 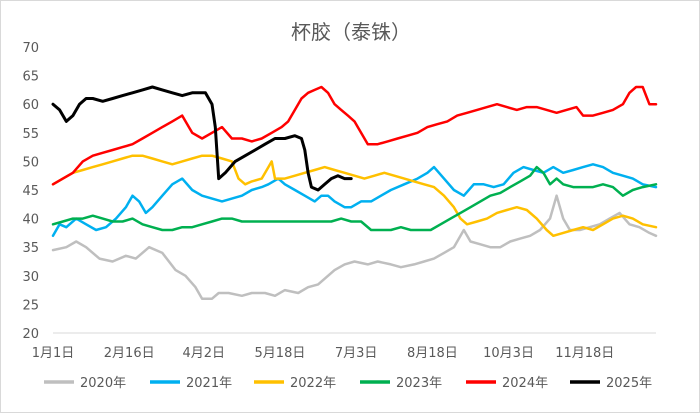 I want to click on legend-label: 2023年, so click(x=419, y=383).